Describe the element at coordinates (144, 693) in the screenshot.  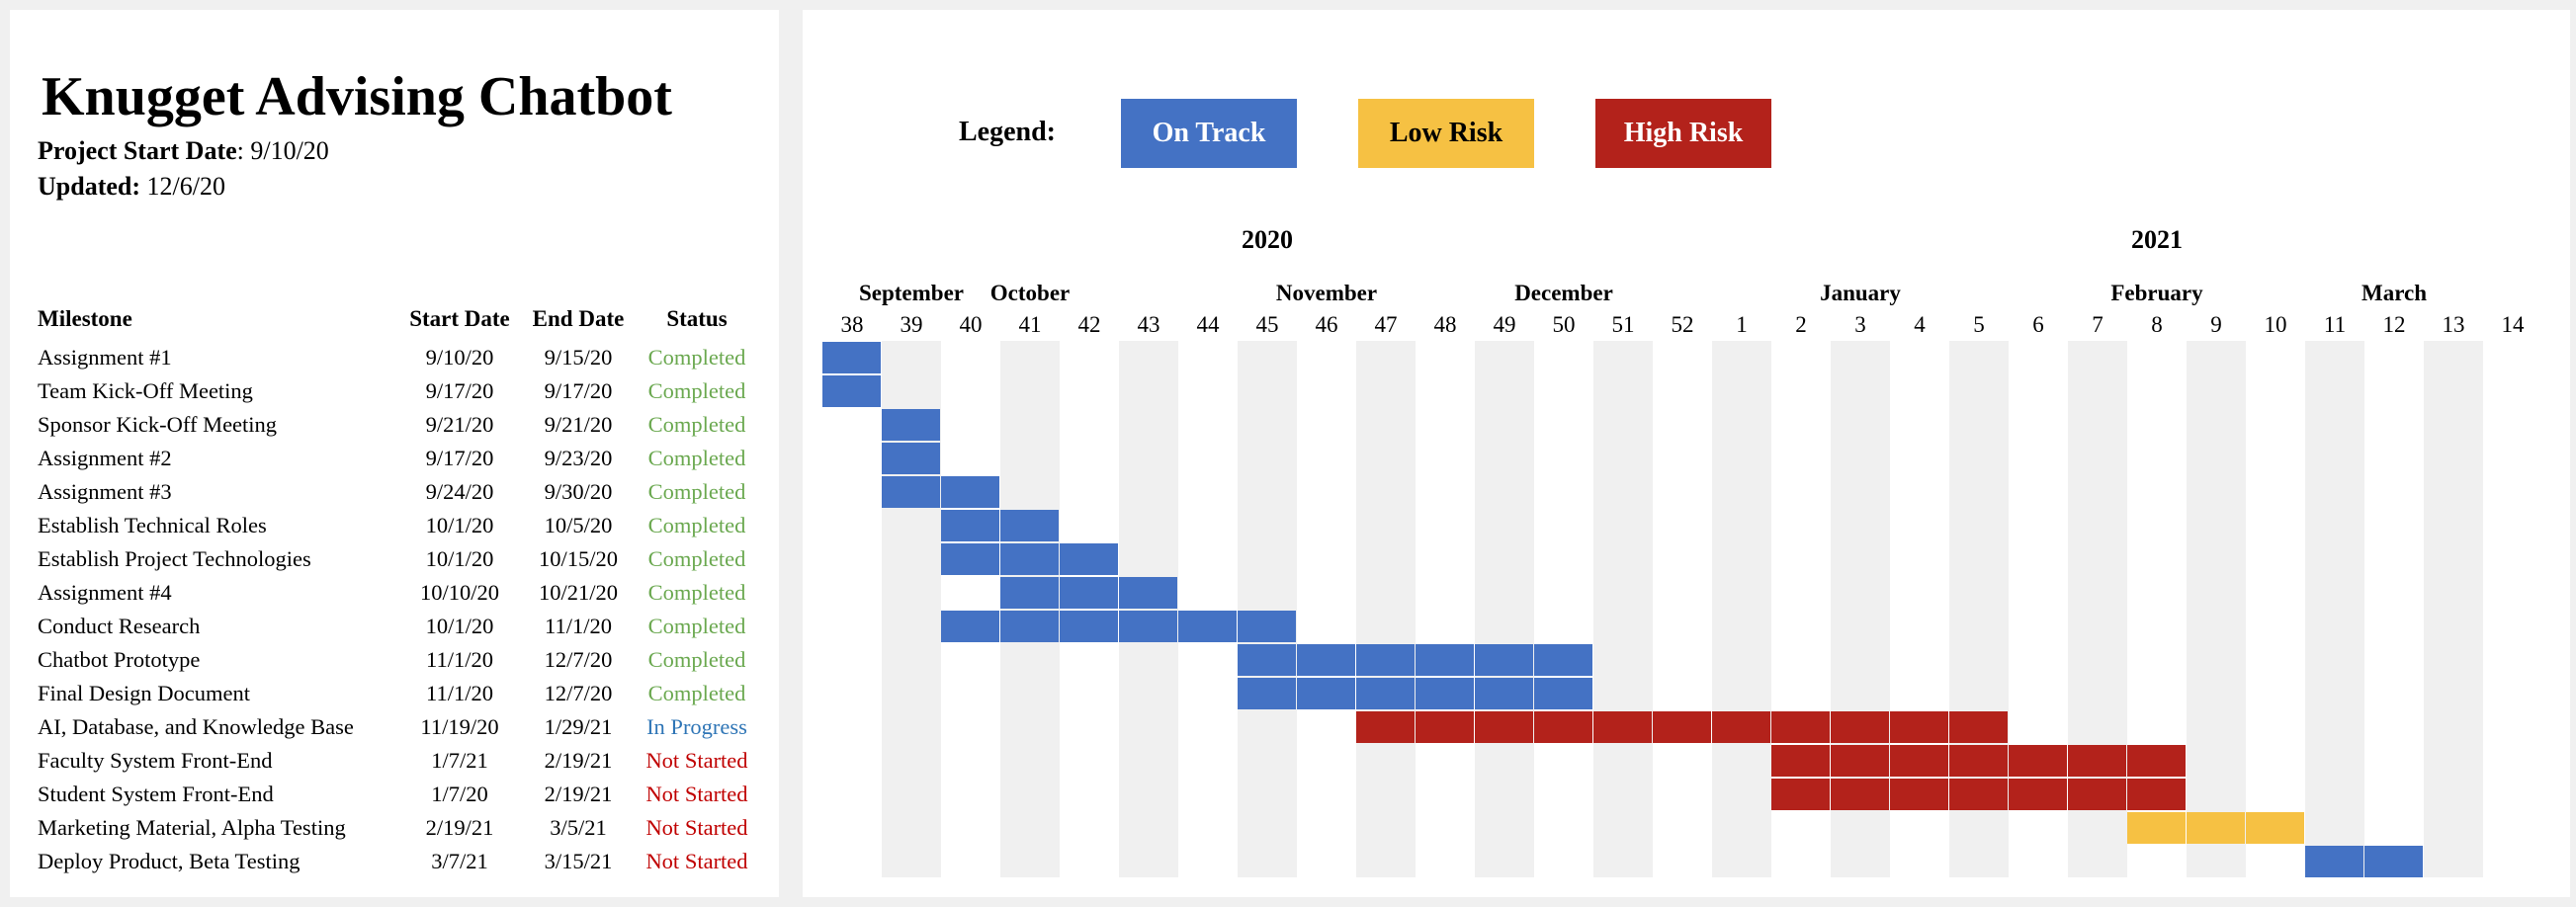
I see `milestone-name: Final Design Document` at that location.